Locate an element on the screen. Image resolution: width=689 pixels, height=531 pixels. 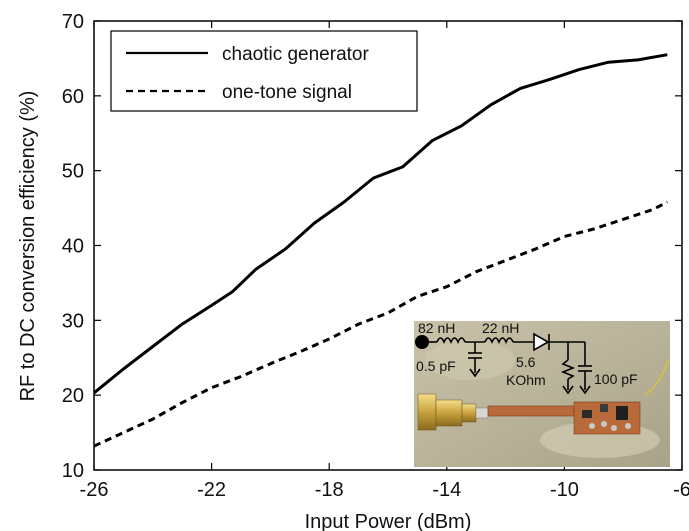
y-tick-label: 70 is located at coordinates (73, 22).